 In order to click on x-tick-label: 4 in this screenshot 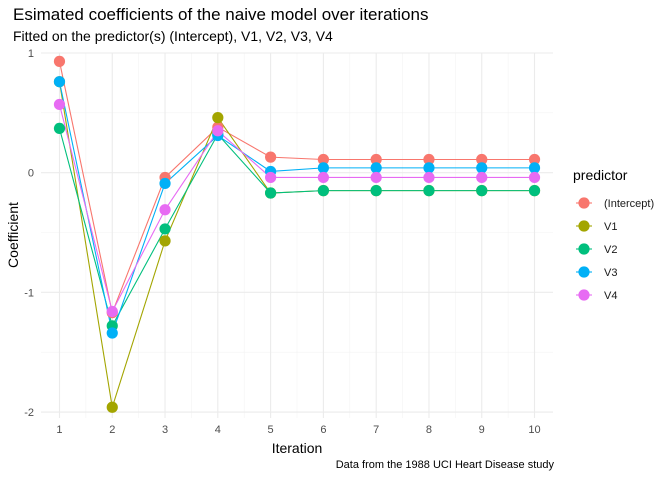, I will do `click(218, 430)`.